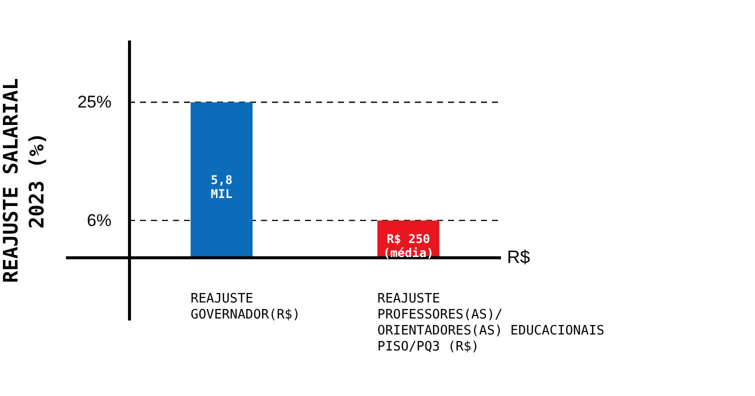 The width and height of the screenshot is (755, 396). I want to click on y-axis-title: REAJUSTE SALARIAL 2023 (%), so click(24, 180).